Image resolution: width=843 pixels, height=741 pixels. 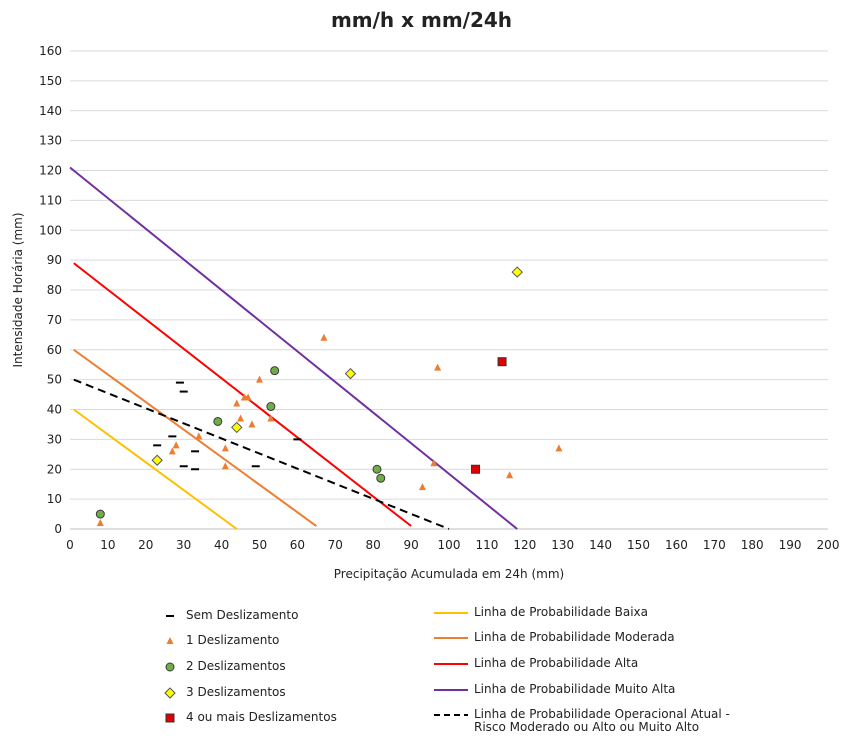 I want to click on x-tick-label: 0, so click(x=70, y=545).